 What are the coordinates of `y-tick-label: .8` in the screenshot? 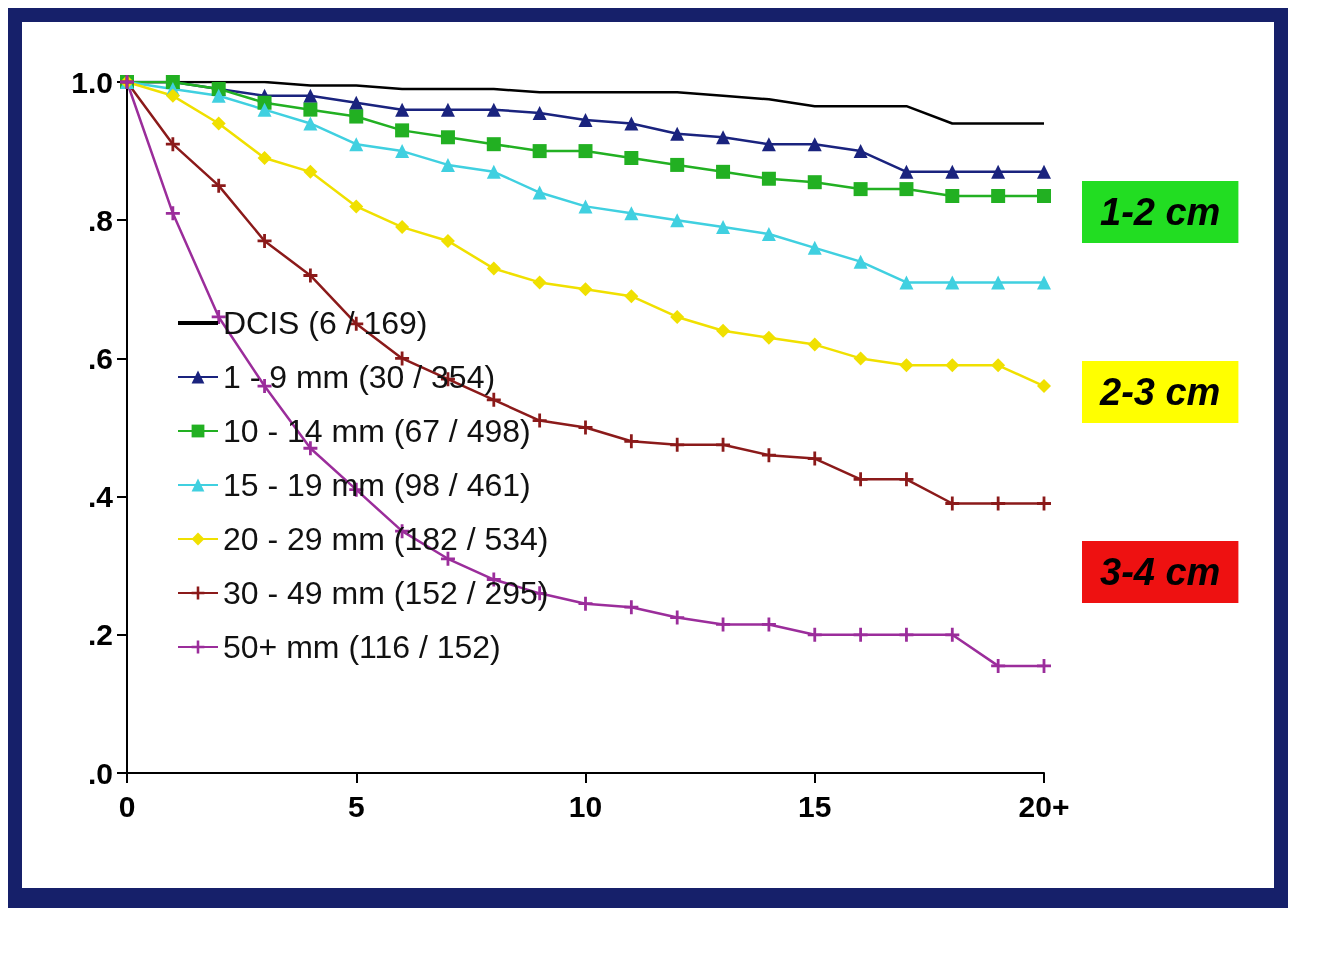 It's located at (100, 220).